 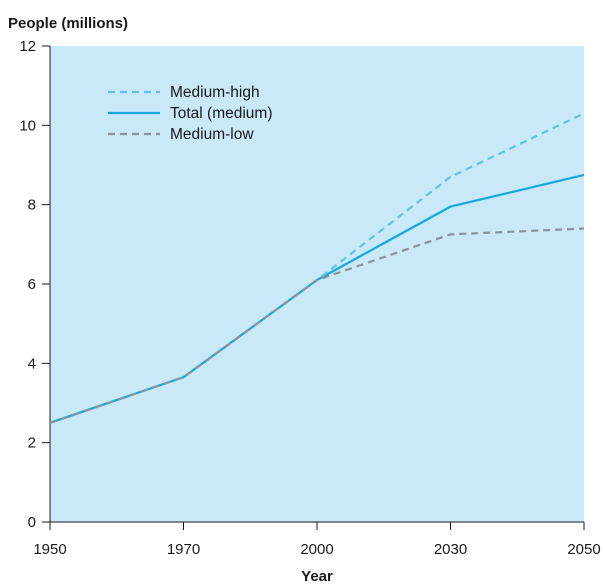 What do you see at coordinates (32, 205) in the screenshot?
I see `y-tick-label: 8` at bounding box center [32, 205].